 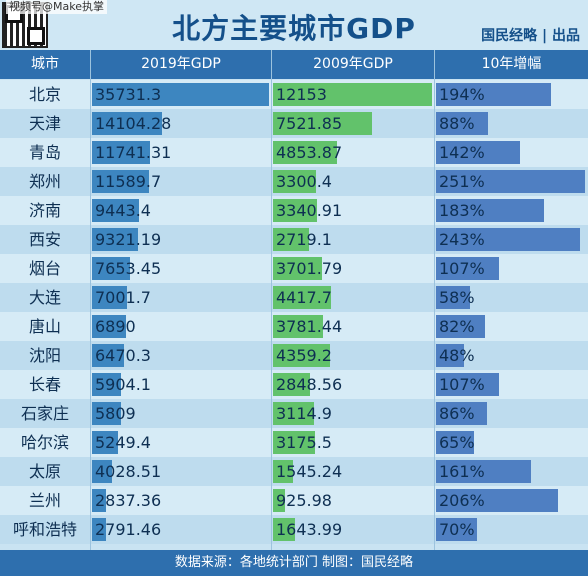 I want to click on value-gdp2019: 7001.7, so click(x=123, y=297).